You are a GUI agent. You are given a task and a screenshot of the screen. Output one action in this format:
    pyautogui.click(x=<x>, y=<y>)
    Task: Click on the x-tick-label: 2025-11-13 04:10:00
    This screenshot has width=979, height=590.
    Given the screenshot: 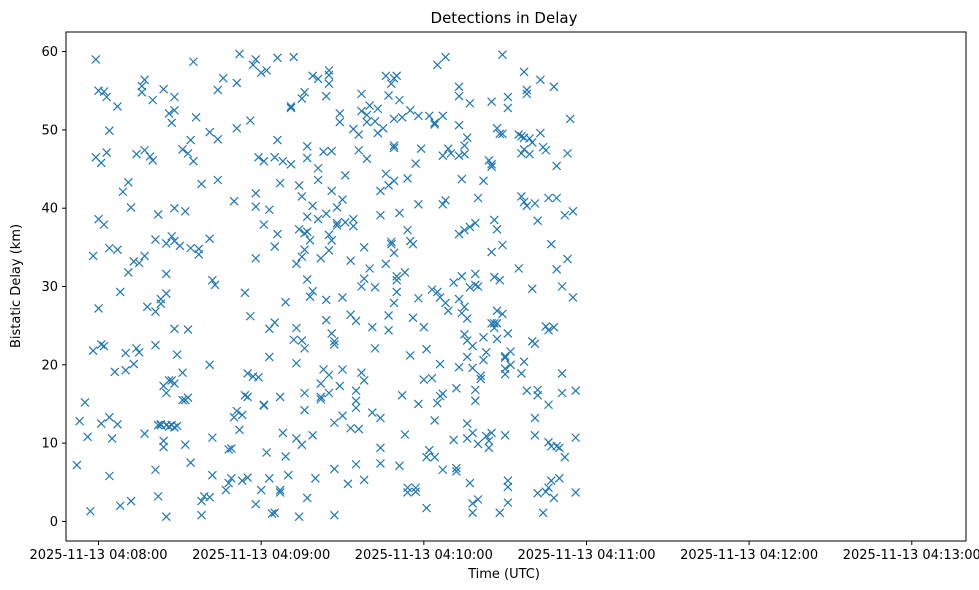 What is the action you would take?
    pyautogui.click(x=424, y=555)
    